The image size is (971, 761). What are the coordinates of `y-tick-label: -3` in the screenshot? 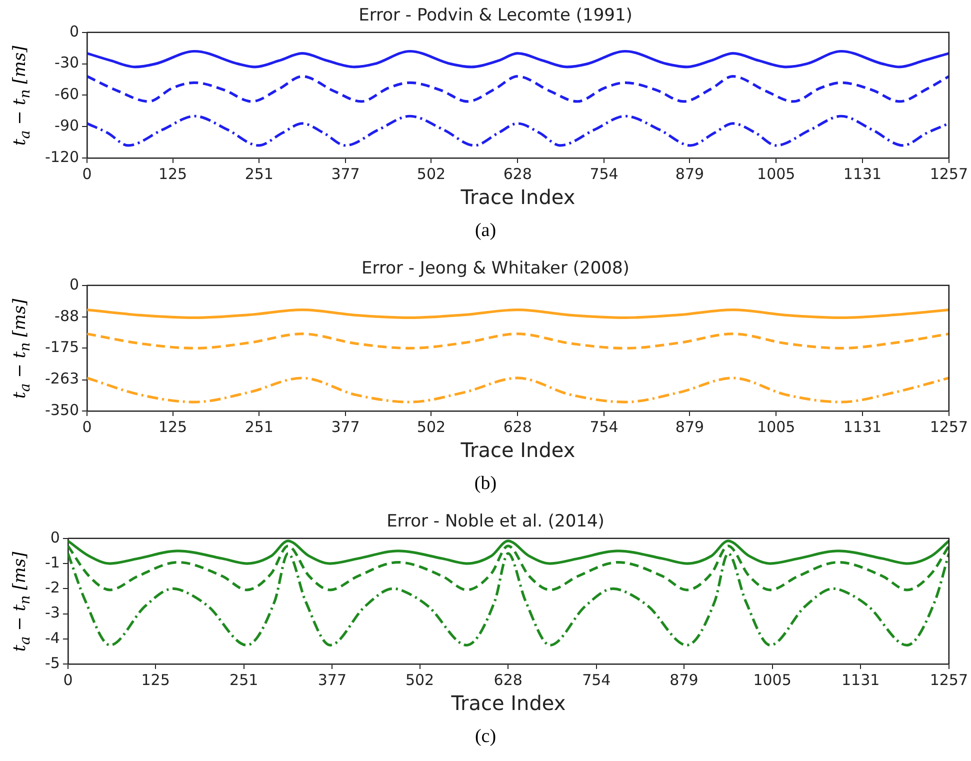 It's located at (52, 613).